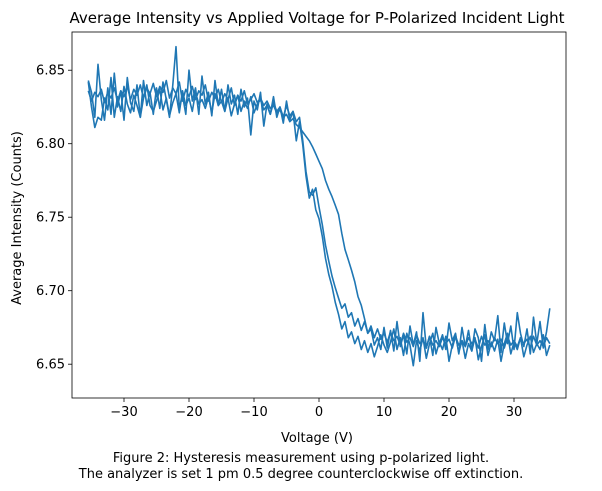  I want to click on x-tick-label: 30, so click(514, 412).